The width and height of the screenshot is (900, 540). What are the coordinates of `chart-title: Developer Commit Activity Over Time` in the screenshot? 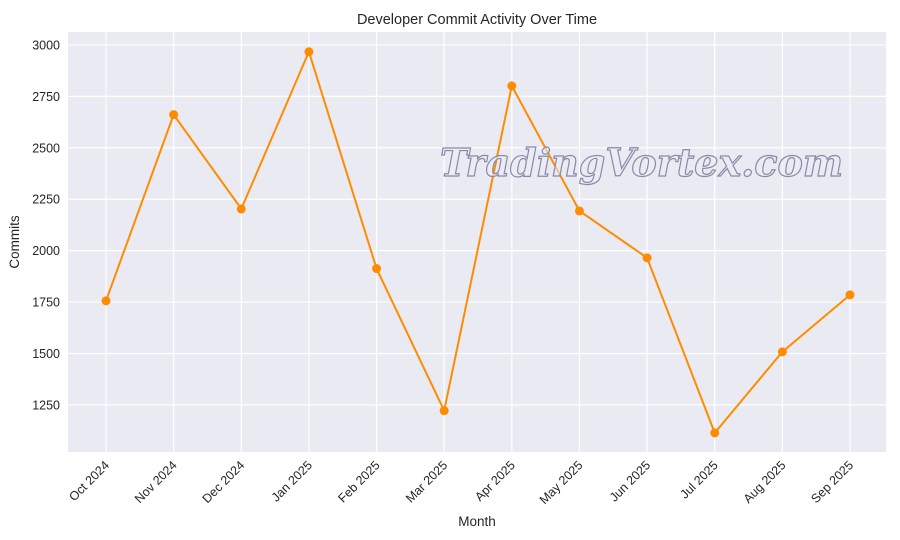 It's located at (477, 20).